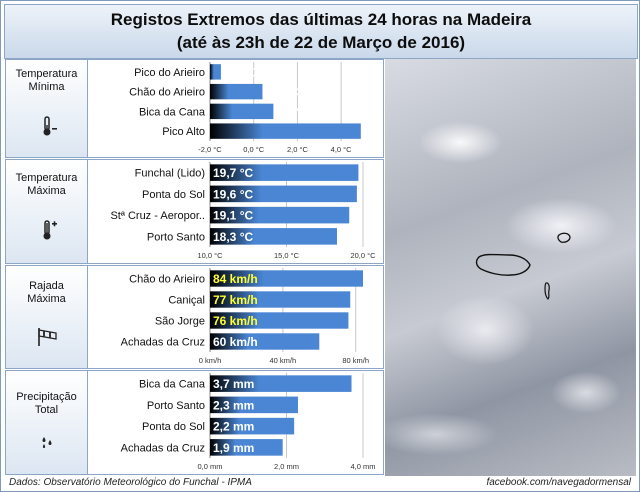 Image resolution: width=640 pixels, height=492 pixels. Describe the element at coordinates (186, 301) in the screenshot. I see `category-label: Caniçal` at that location.